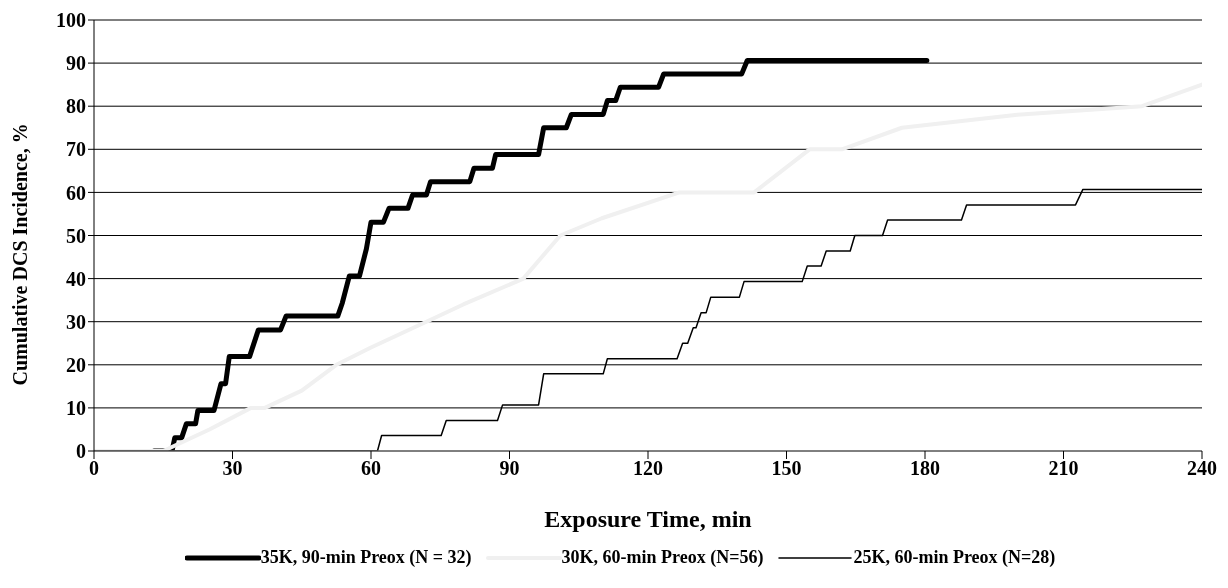 The width and height of the screenshot is (1228, 588). Describe the element at coordinates (76, 106) in the screenshot. I see `y-tick-label: 80` at that location.